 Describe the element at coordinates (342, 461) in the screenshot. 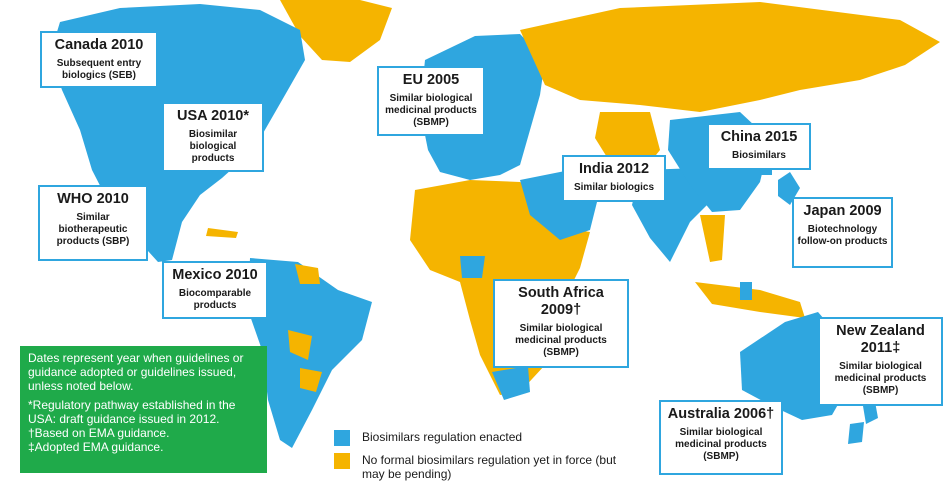

I see `legend-swatch-no-regulation` at that location.